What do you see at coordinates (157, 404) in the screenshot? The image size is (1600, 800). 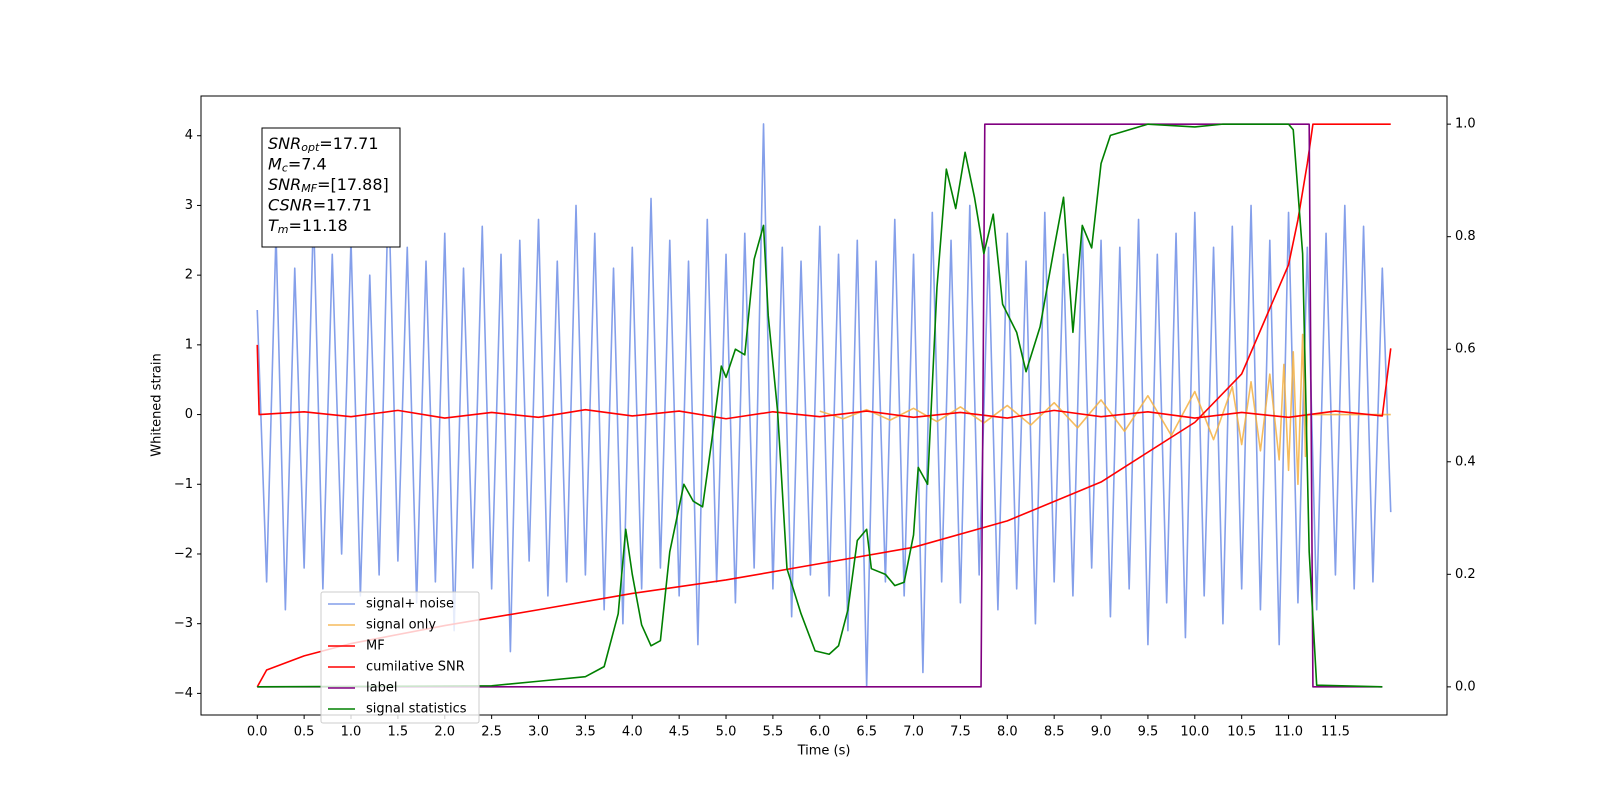 I see `y-axis-label: Whitened strain` at bounding box center [157, 404].